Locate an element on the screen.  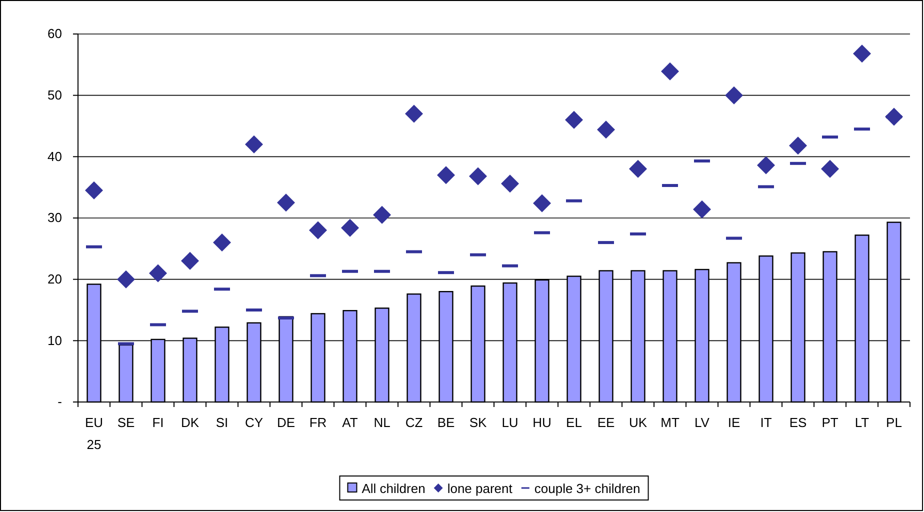
x-tick-label: PL is located at coordinates (894, 422).